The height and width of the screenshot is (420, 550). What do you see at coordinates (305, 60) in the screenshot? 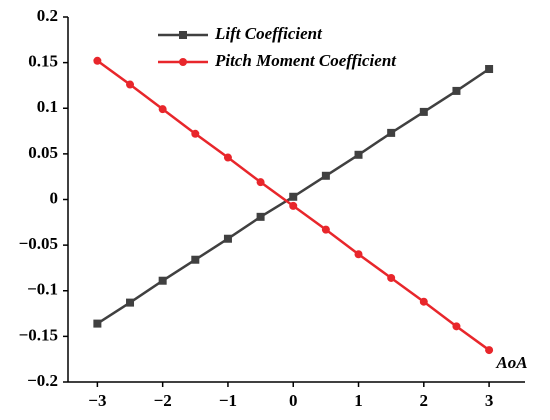
I see `legend-label: Pitch Moment Coefficient` at bounding box center [305, 60].